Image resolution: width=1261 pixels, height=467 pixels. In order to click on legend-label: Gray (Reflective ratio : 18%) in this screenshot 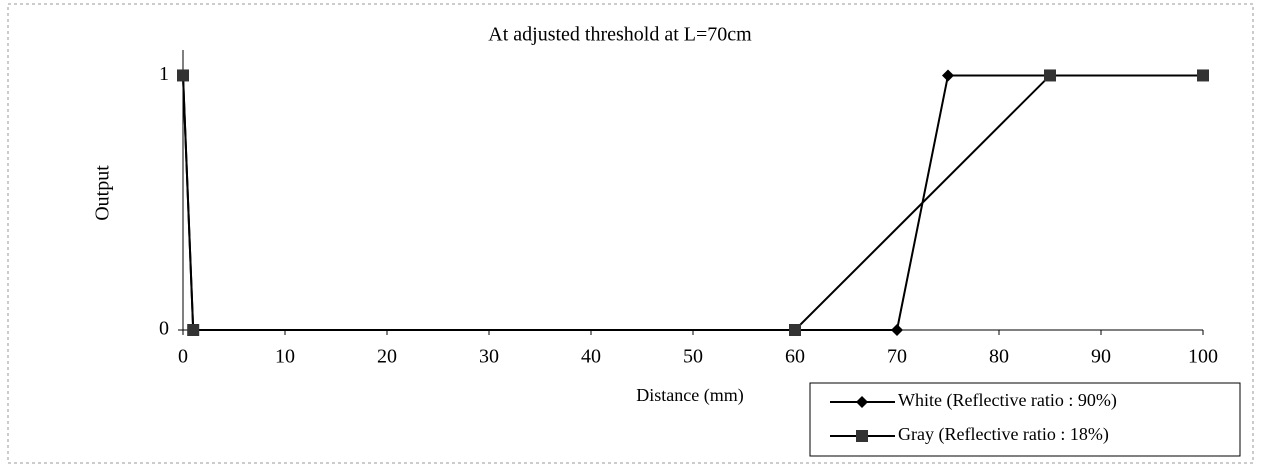, I will do `click(1003, 434)`.